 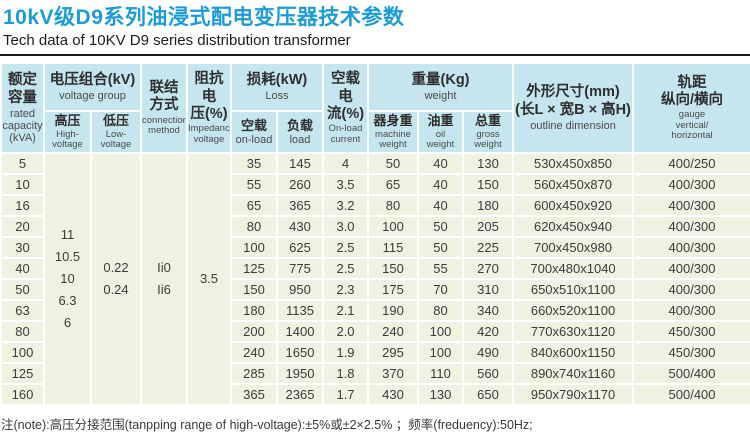 What do you see at coordinates (346, 248) in the screenshot?
I see `current-cell: 2.5` at bounding box center [346, 248].